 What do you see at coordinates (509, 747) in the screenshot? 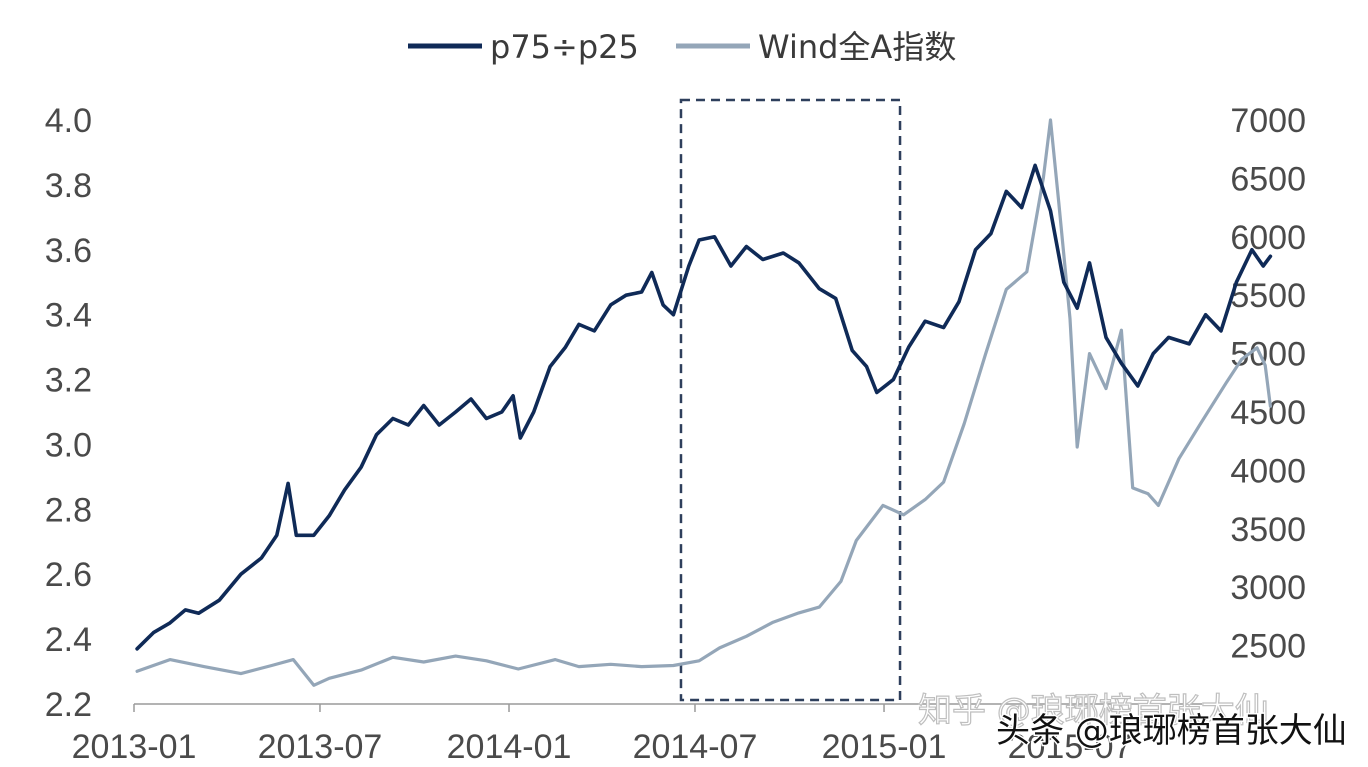
I see `x-tick-label: 2014-01` at bounding box center [509, 747].